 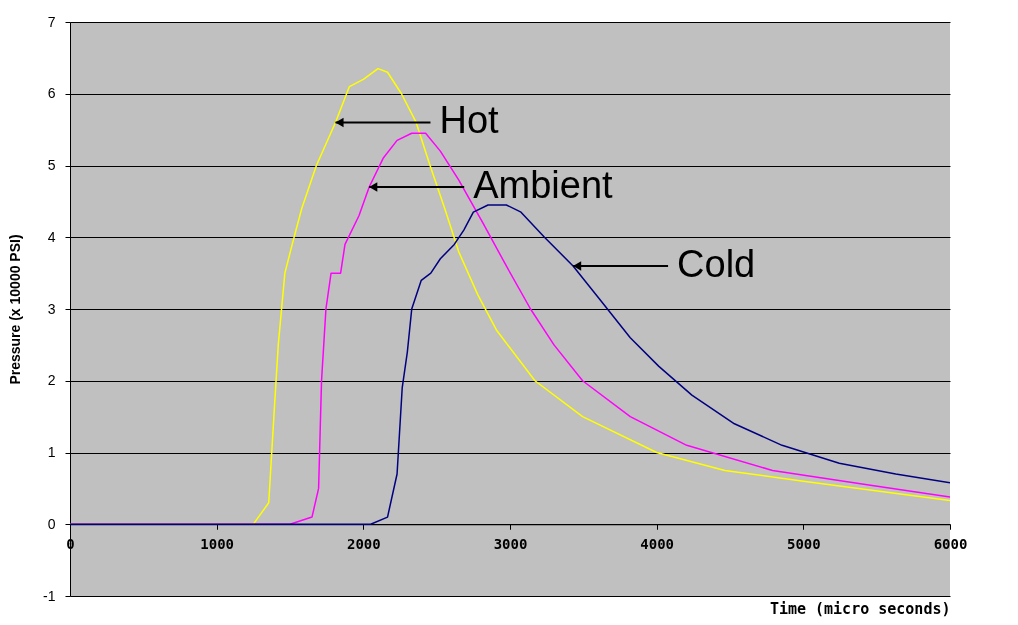 What do you see at coordinates (657, 543) in the screenshot?
I see `x-tick-label: 4000` at bounding box center [657, 543].